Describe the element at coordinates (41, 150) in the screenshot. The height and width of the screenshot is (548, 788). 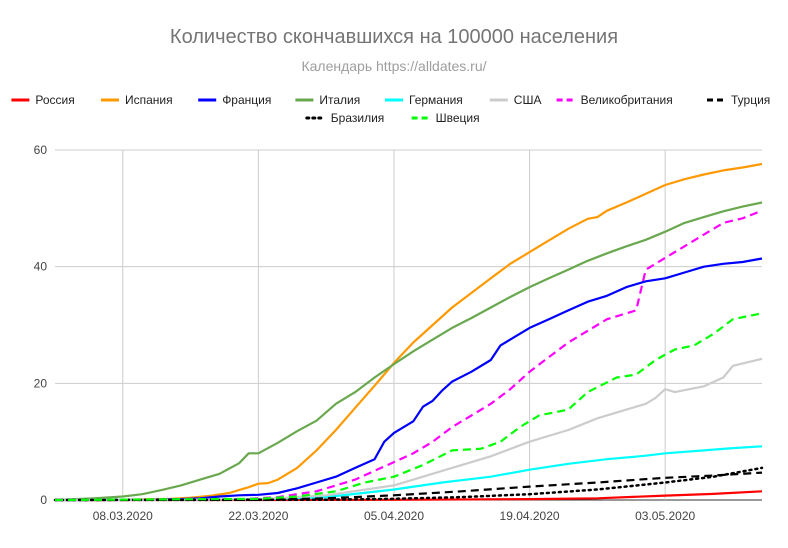
I see `y-tick-label: 60` at that location.